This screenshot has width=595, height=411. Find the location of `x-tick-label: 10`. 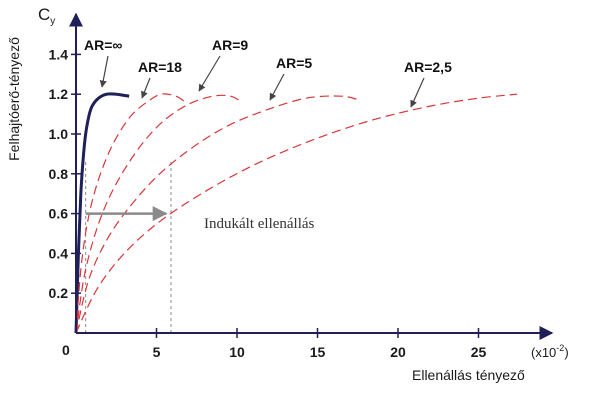

x-tick-label: 10 is located at coordinates (237, 352).